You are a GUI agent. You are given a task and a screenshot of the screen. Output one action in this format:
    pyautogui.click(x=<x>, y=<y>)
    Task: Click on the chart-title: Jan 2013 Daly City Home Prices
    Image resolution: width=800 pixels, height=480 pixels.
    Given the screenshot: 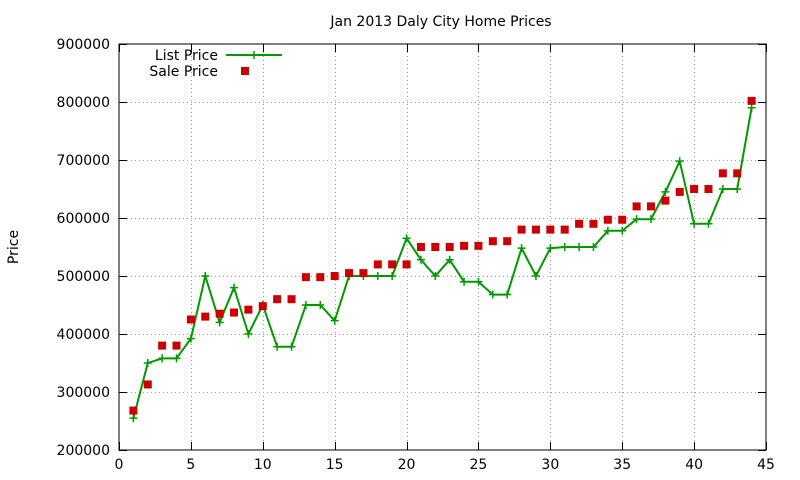 What is the action you would take?
    pyautogui.click(x=440, y=22)
    